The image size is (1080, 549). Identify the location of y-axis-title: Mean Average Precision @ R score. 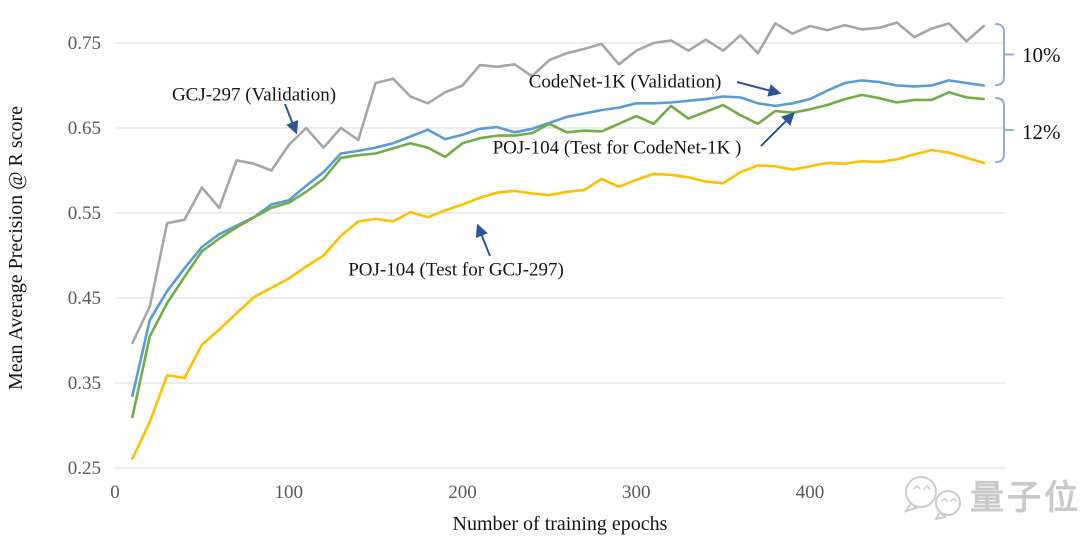
(16, 248).